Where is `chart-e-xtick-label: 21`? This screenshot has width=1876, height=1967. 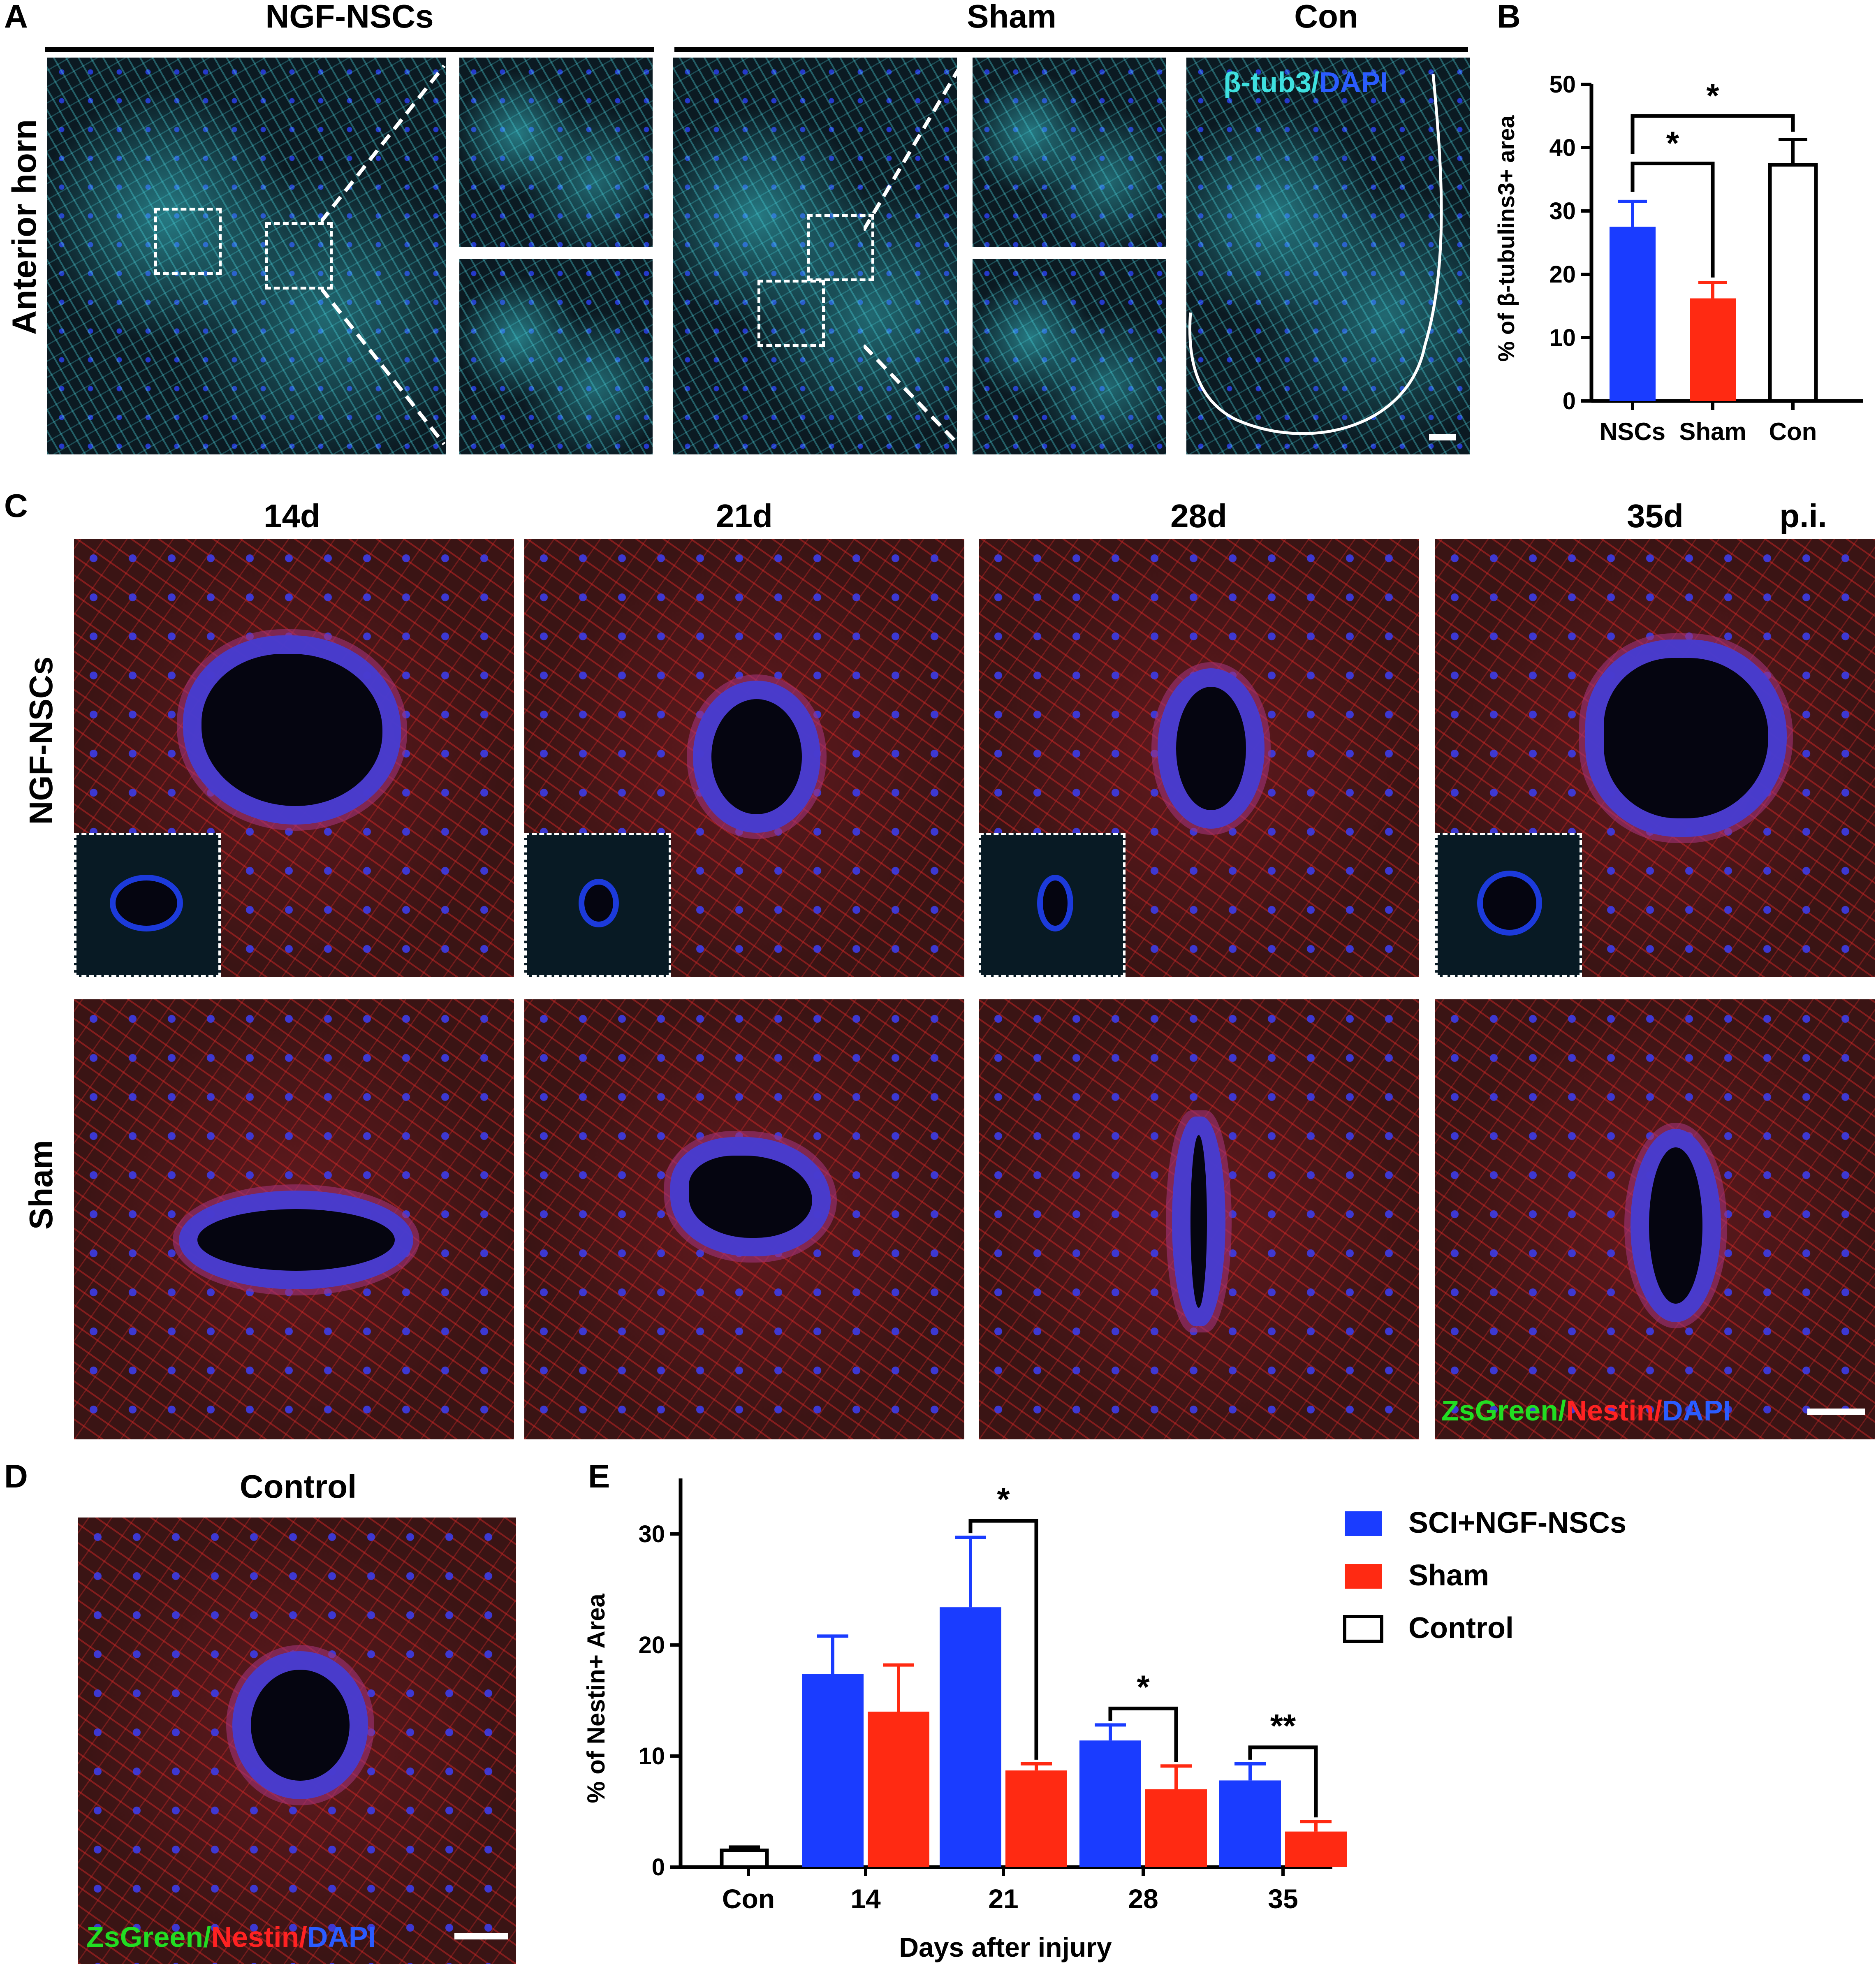 chart-e-xtick-label: 21 is located at coordinates (1003, 1899).